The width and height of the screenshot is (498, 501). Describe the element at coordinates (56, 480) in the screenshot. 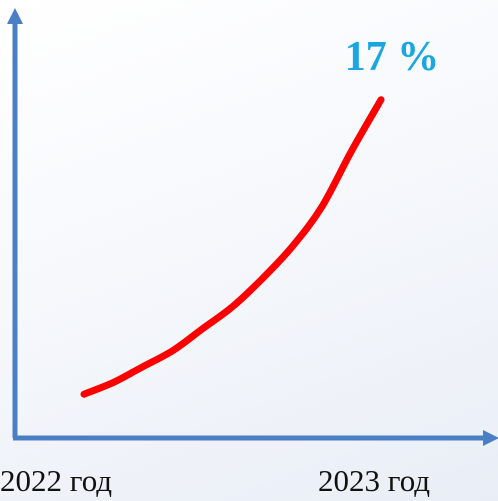

I see `x-tick-label-2022: 2022 год` at that location.